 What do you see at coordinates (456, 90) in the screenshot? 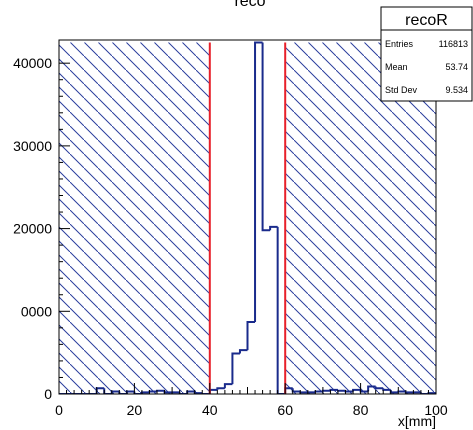
I see `stats-stddev-value: 9.534` at bounding box center [456, 90].